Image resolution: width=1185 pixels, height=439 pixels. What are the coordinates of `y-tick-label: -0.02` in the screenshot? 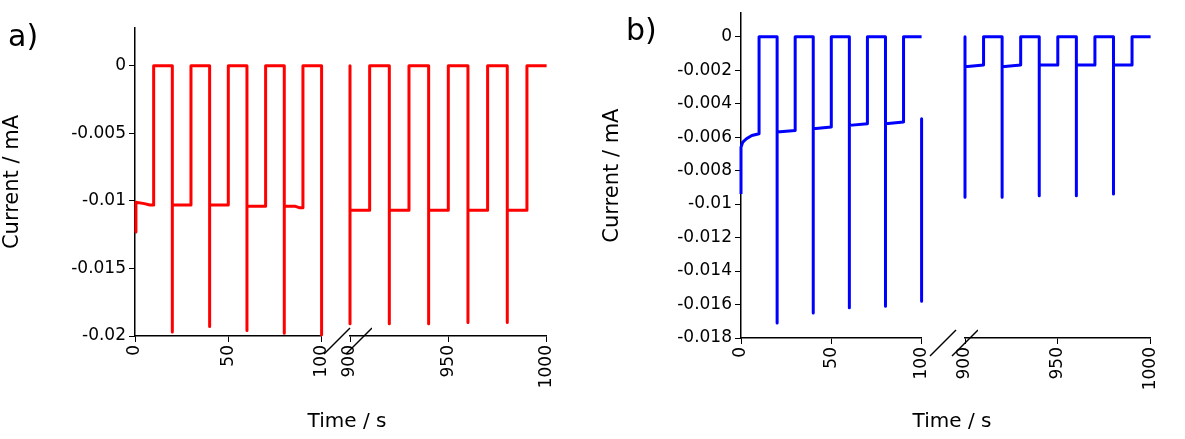 It's located at (104, 334).